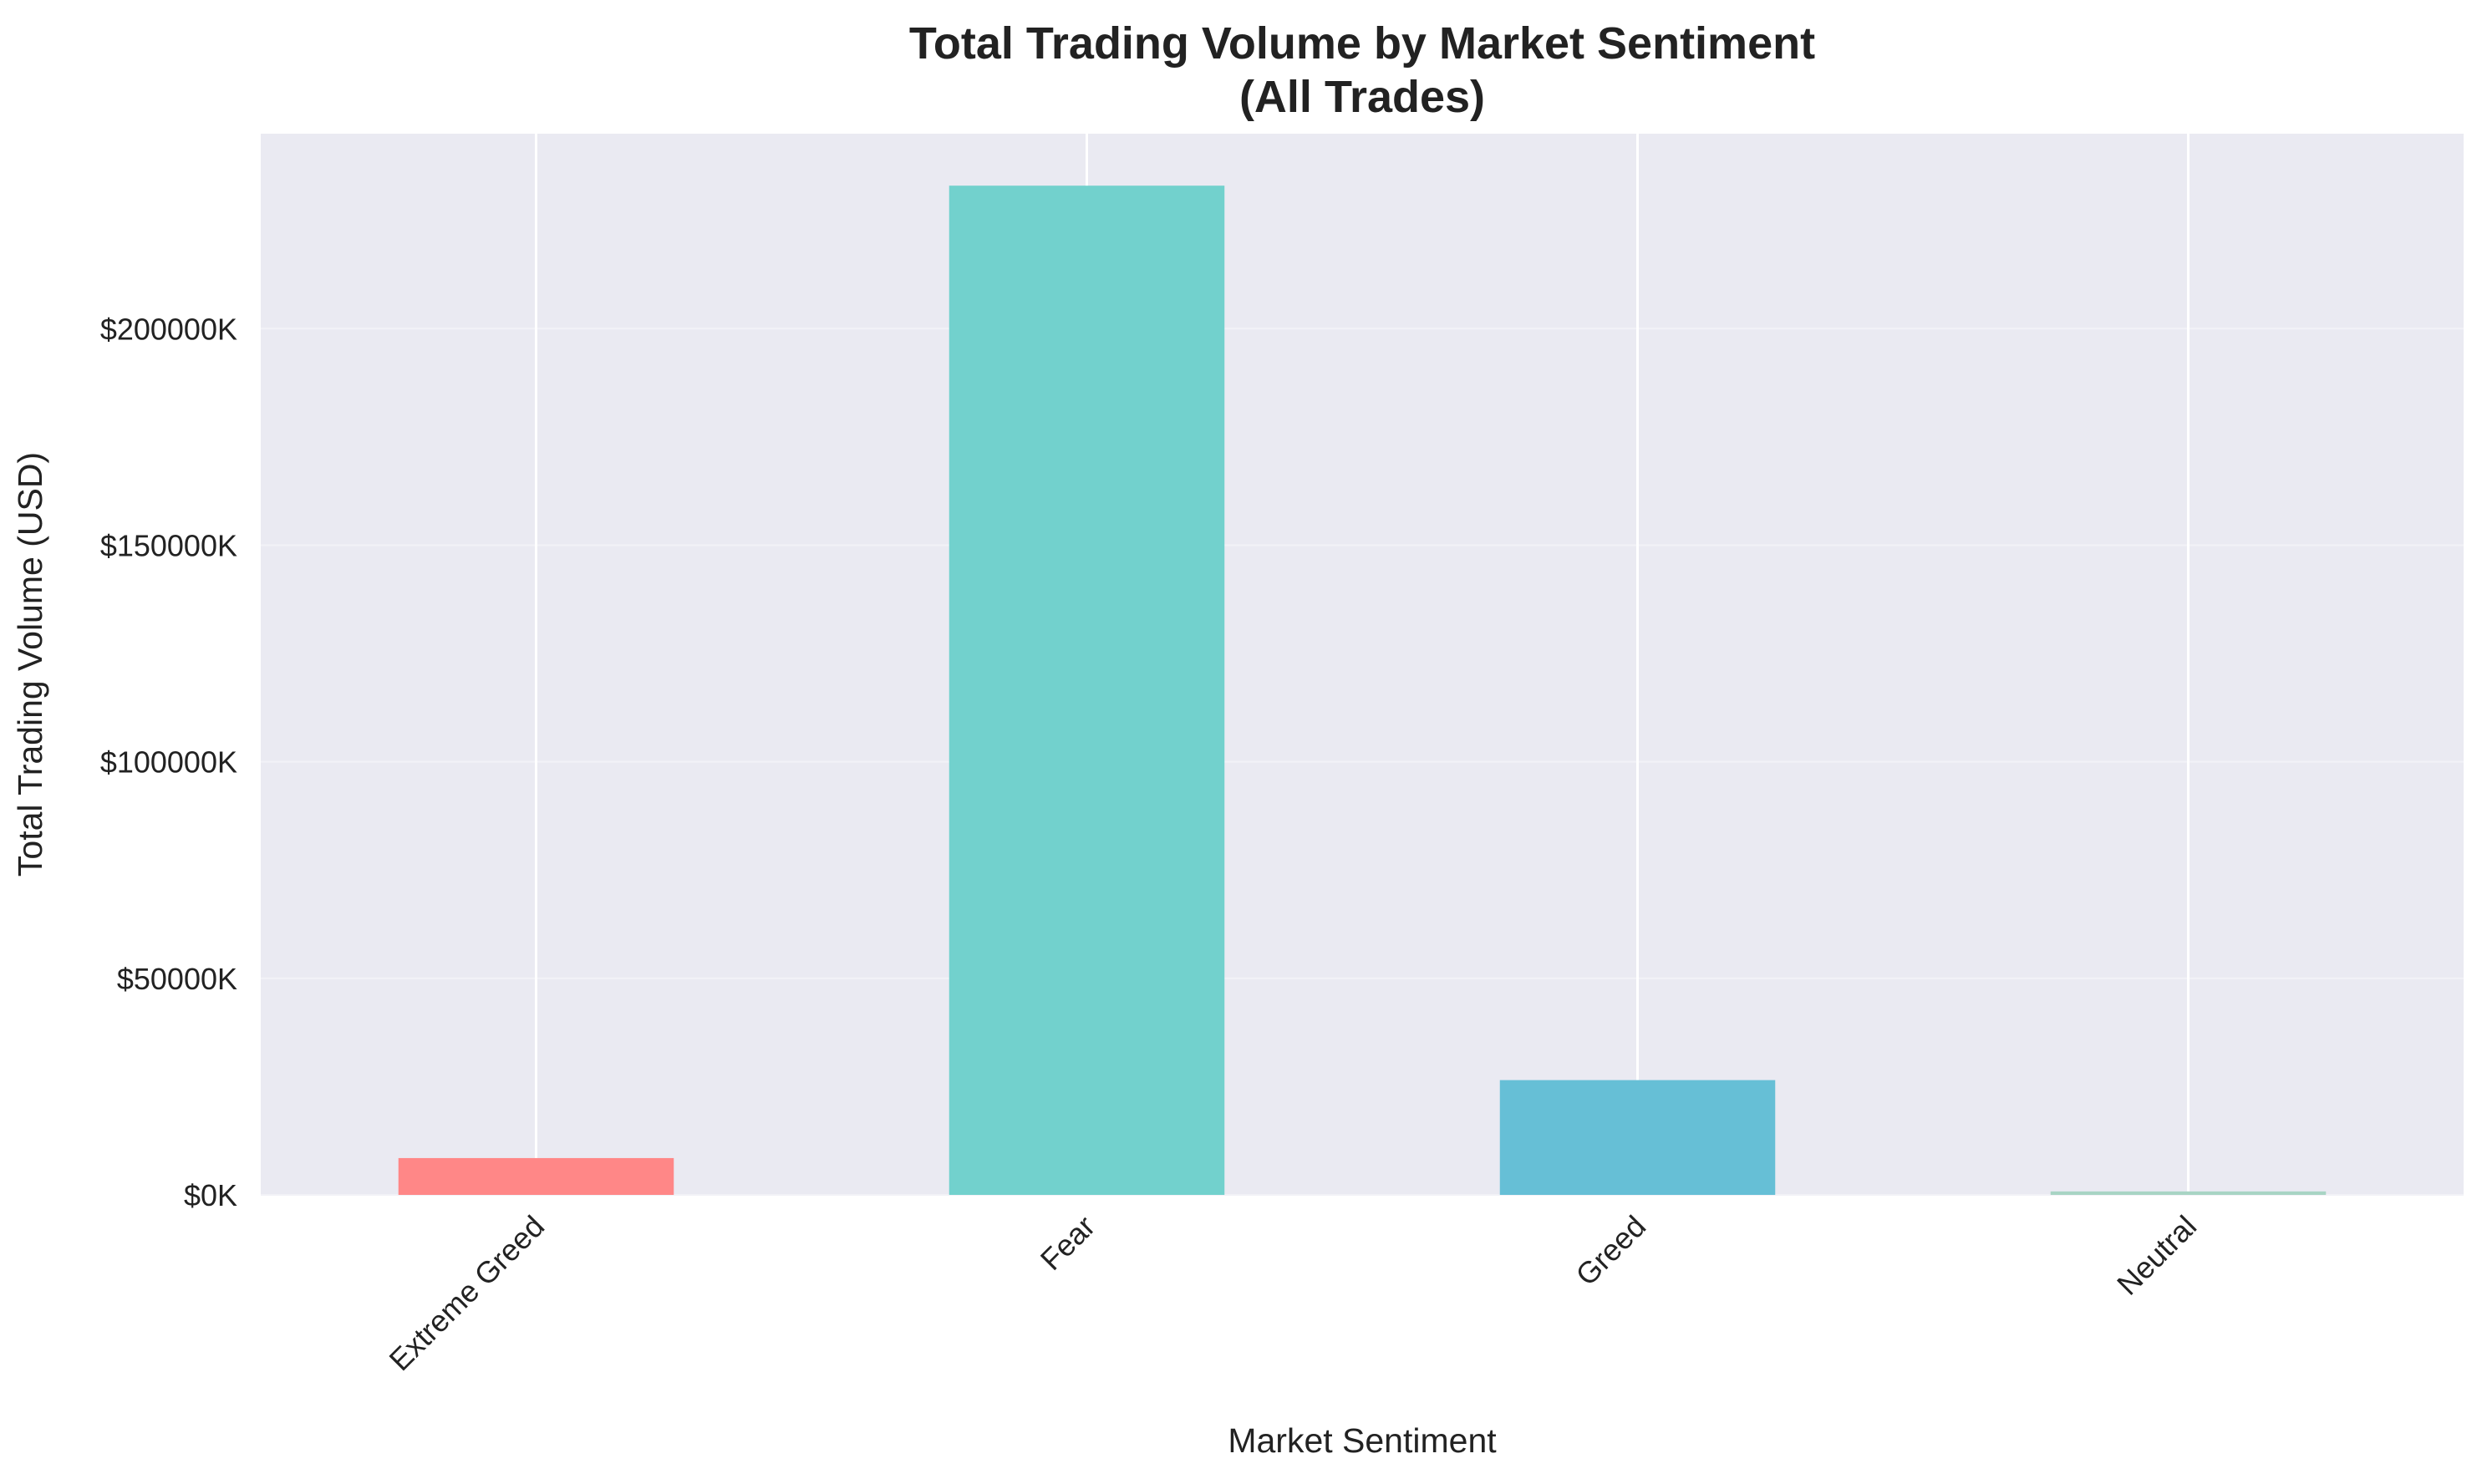  I want to click on y-tick-label: $100000K, so click(168, 762).